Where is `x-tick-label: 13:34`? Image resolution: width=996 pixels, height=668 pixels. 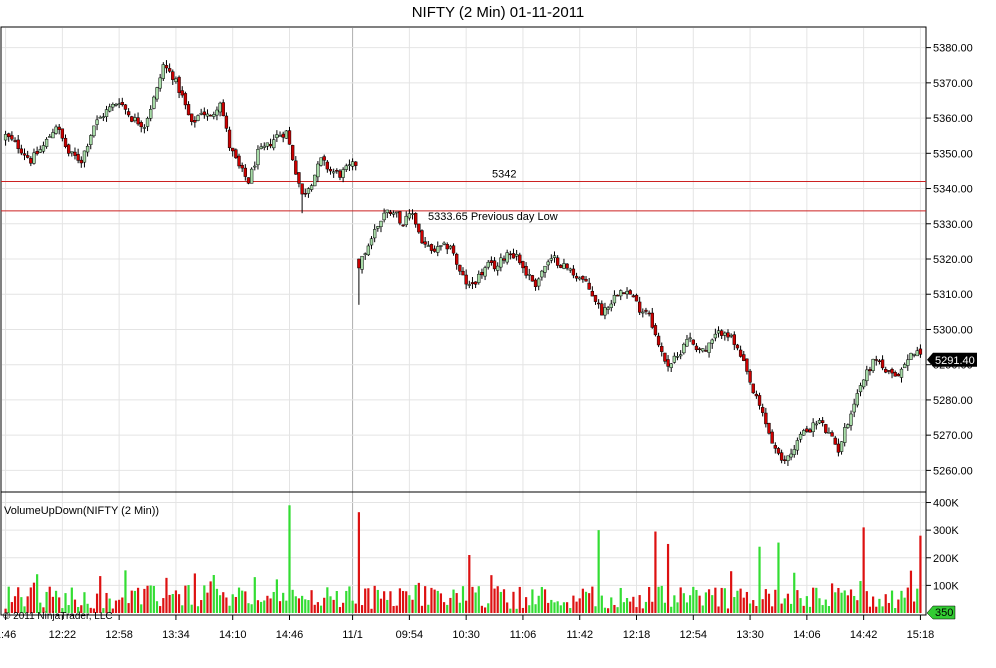 x-tick-label: 13:34 is located at coordinates (176, 635).